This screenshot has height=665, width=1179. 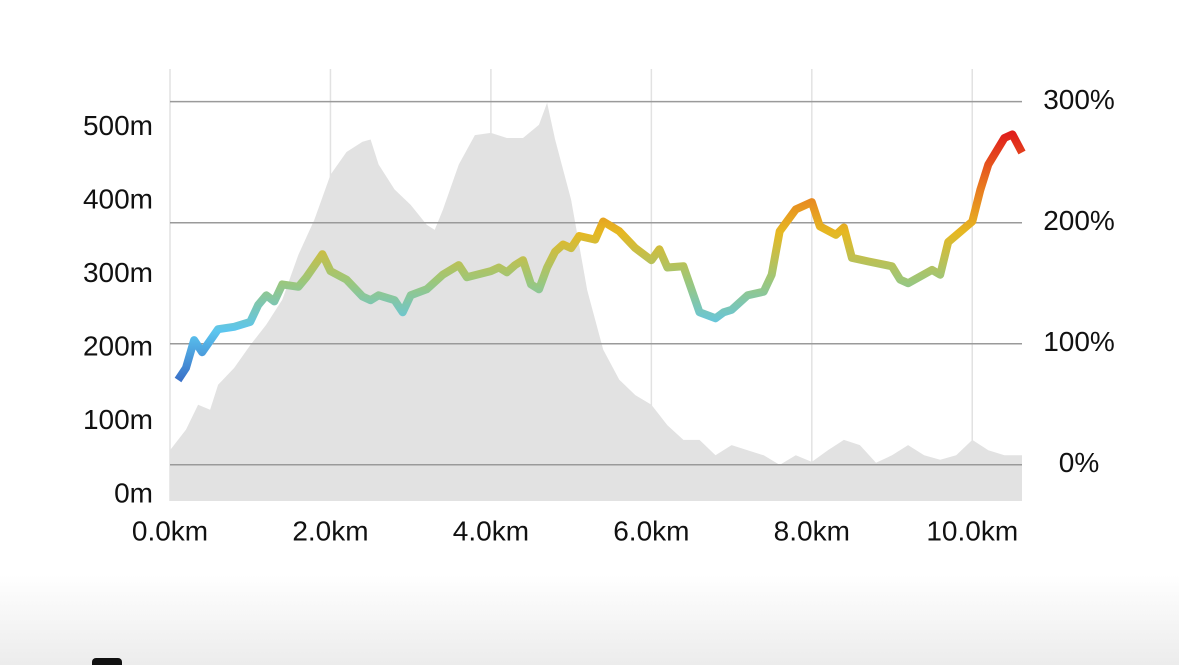 I want to click on x-tick-label: 10.0km, so click(x=972, y=530).